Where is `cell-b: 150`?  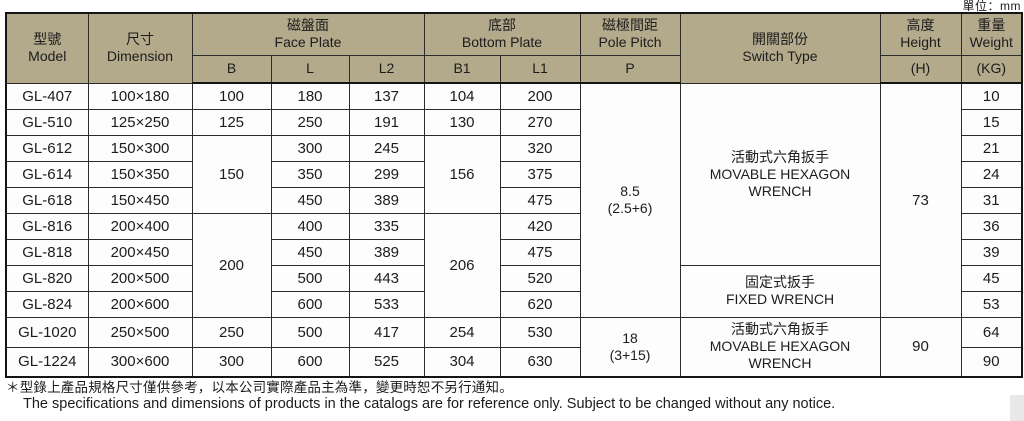 cell-b: 150 is located at coordinates (231, 174).